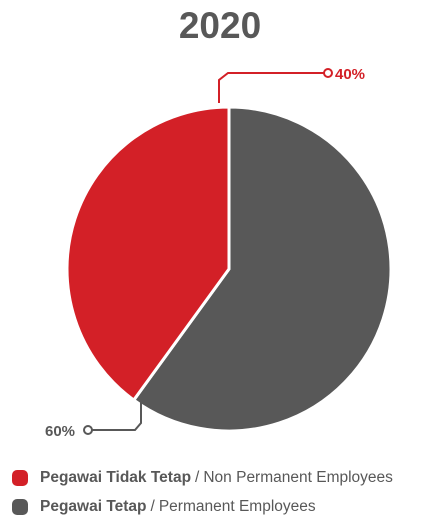 The height and width of the screenshot is (524, 440). What do you see at coordinates (328, 73) in the screenshot?
I see `callout-dot-non-permanent` at bounding box center [328, 73].